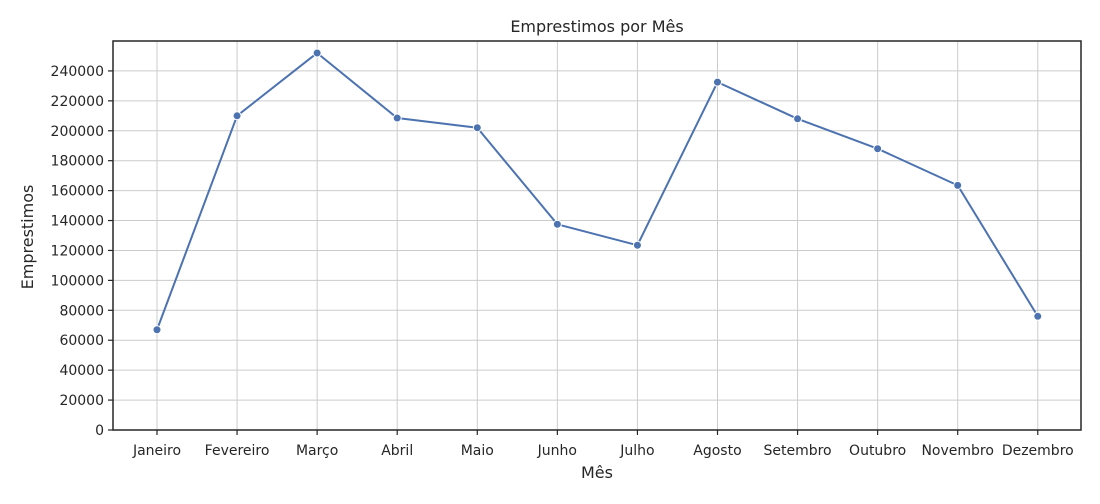  I want to click on y-tick-label: 180000, so click(77, 162).